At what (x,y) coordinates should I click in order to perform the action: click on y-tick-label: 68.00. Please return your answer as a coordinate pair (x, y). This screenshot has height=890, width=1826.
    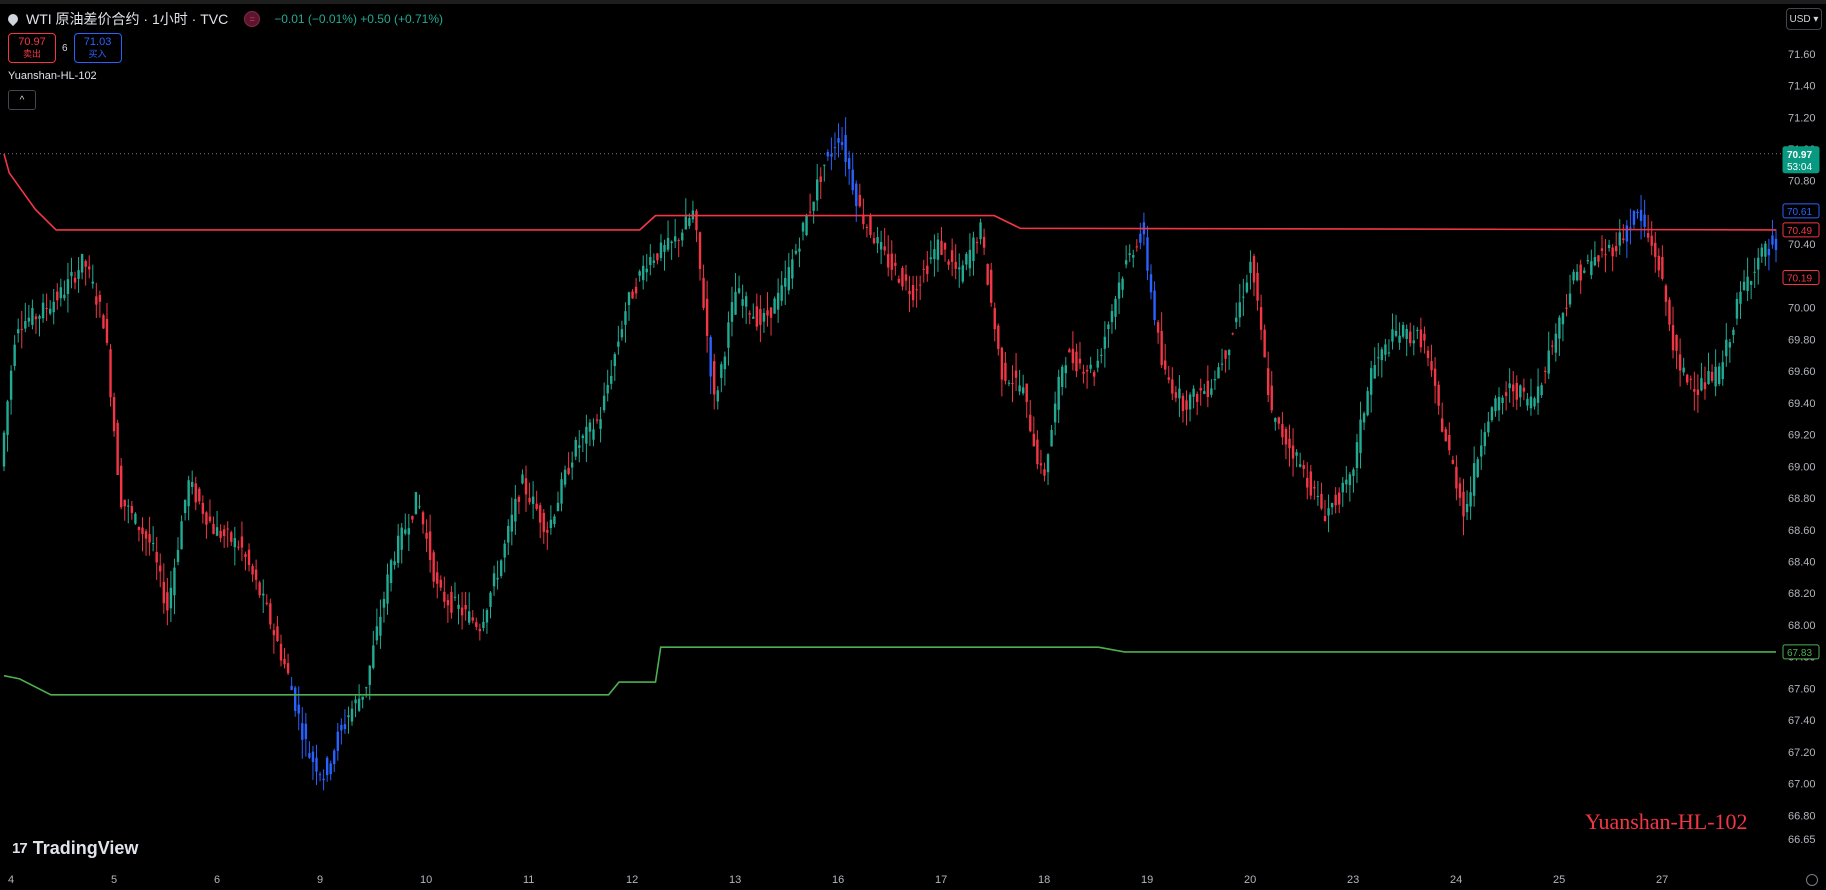
    Looking at the image, I should click on (1802, 626).